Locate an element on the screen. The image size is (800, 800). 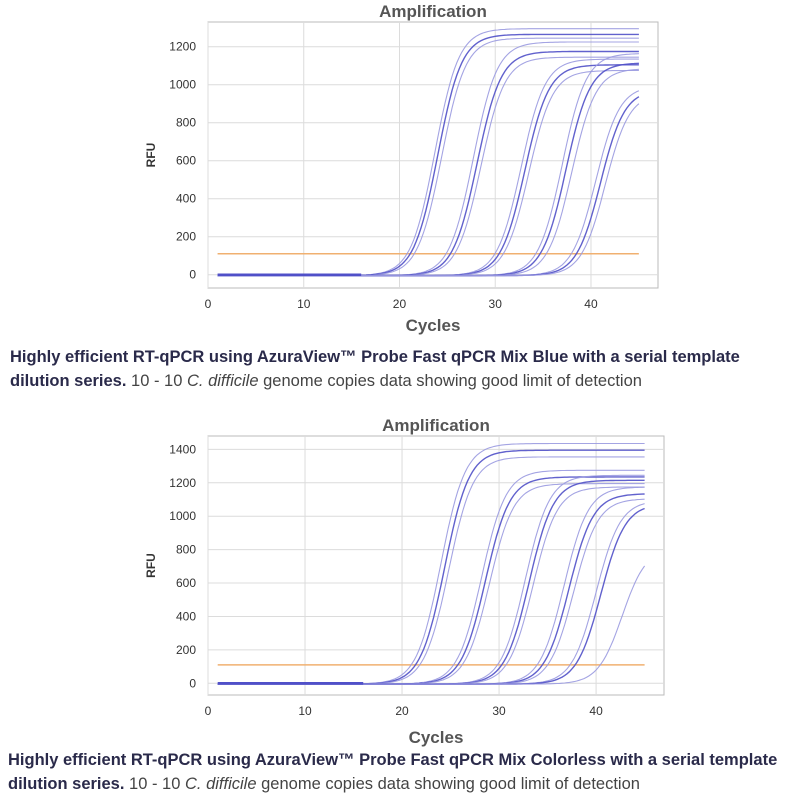
y-tick-label: 1400 is located at coordinates (182, 449).